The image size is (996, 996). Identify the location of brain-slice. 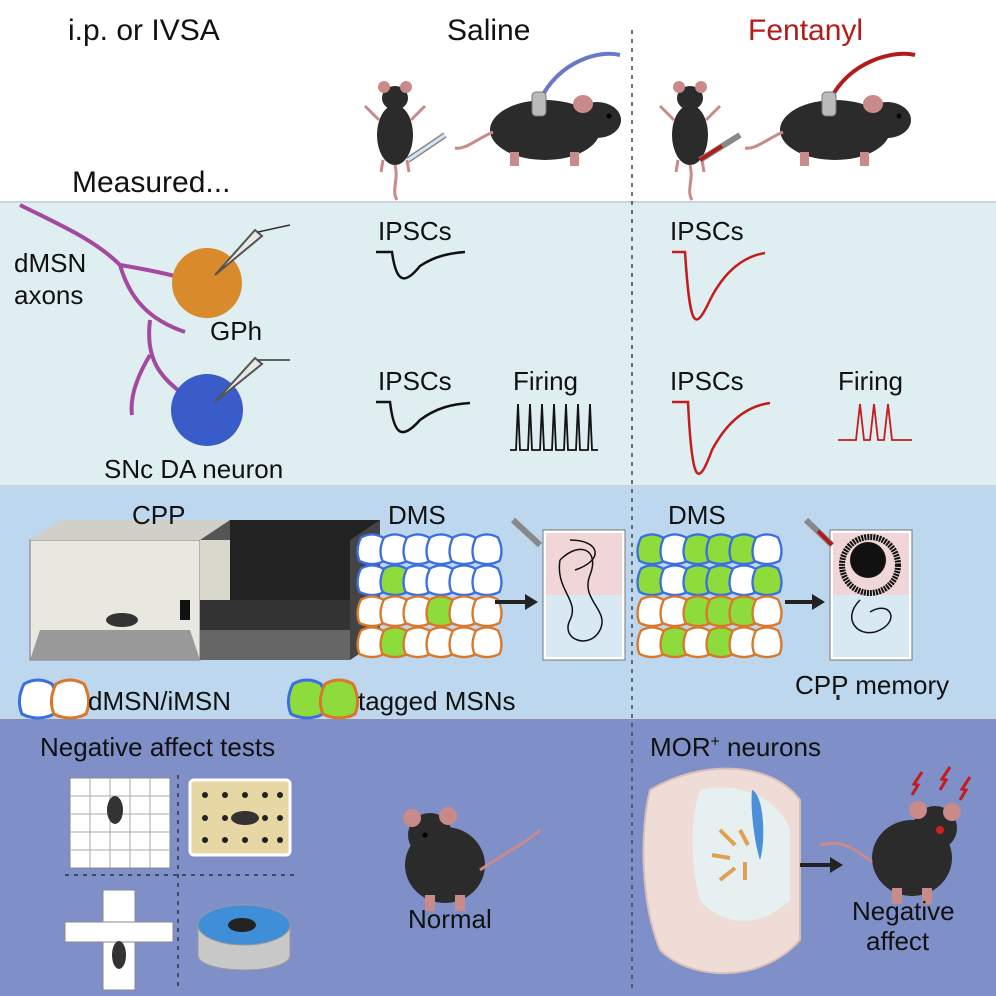
(721, 871).